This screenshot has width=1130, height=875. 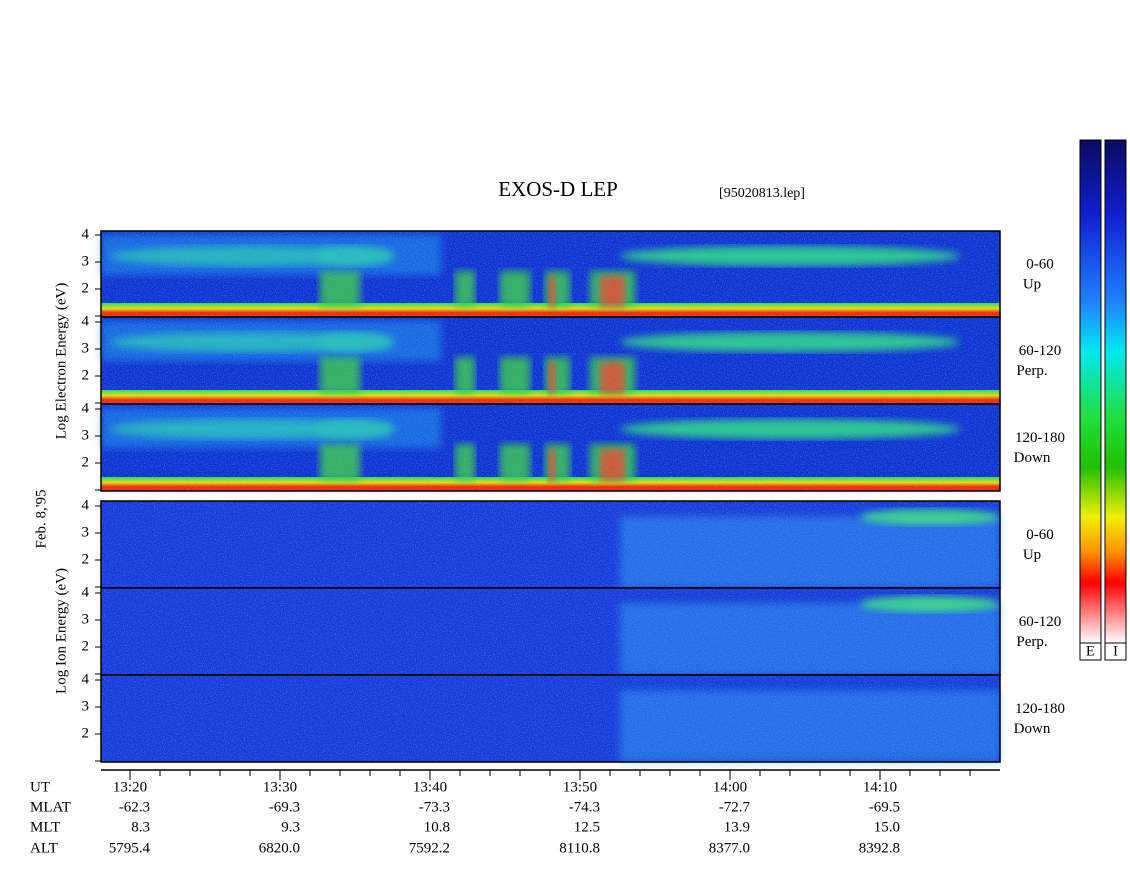 I want to click on orbit-value: -72.7, so click(x=735, y=807).